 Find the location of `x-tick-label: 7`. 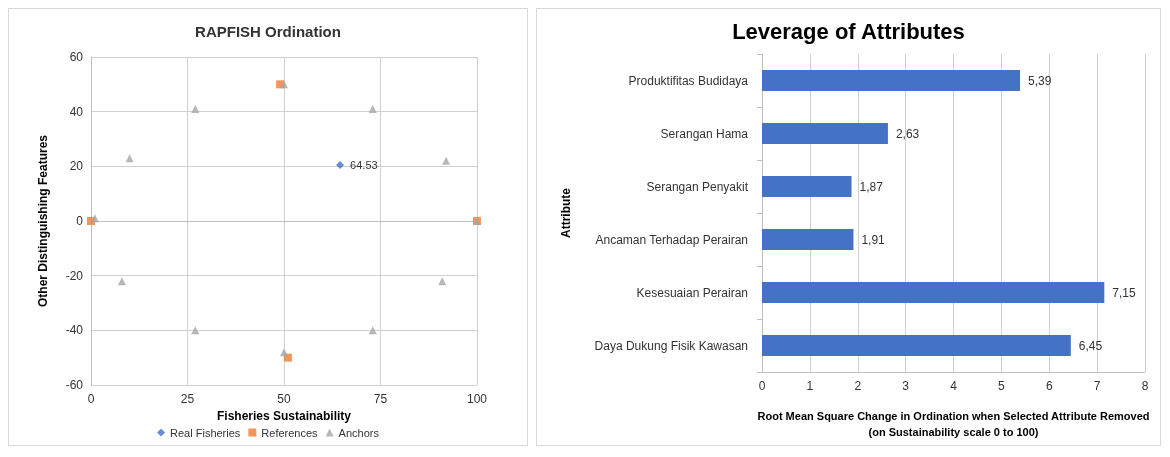

x-tick-label: 7 is located at coordinates (1097, 386).